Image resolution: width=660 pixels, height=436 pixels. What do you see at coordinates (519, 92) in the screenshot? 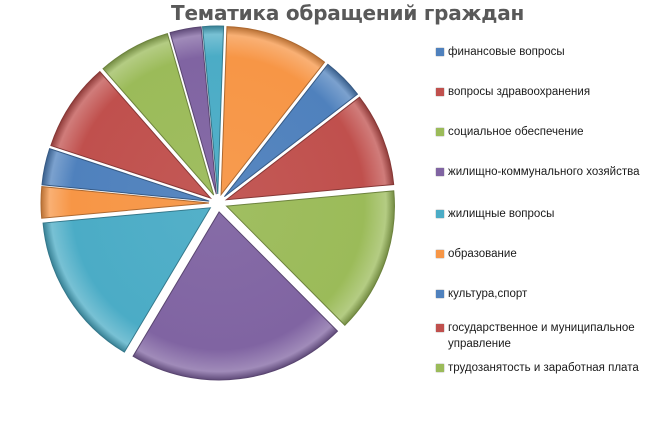
I see `legend-label: вопросы здравоохранения` at bounding box center [519, 92].